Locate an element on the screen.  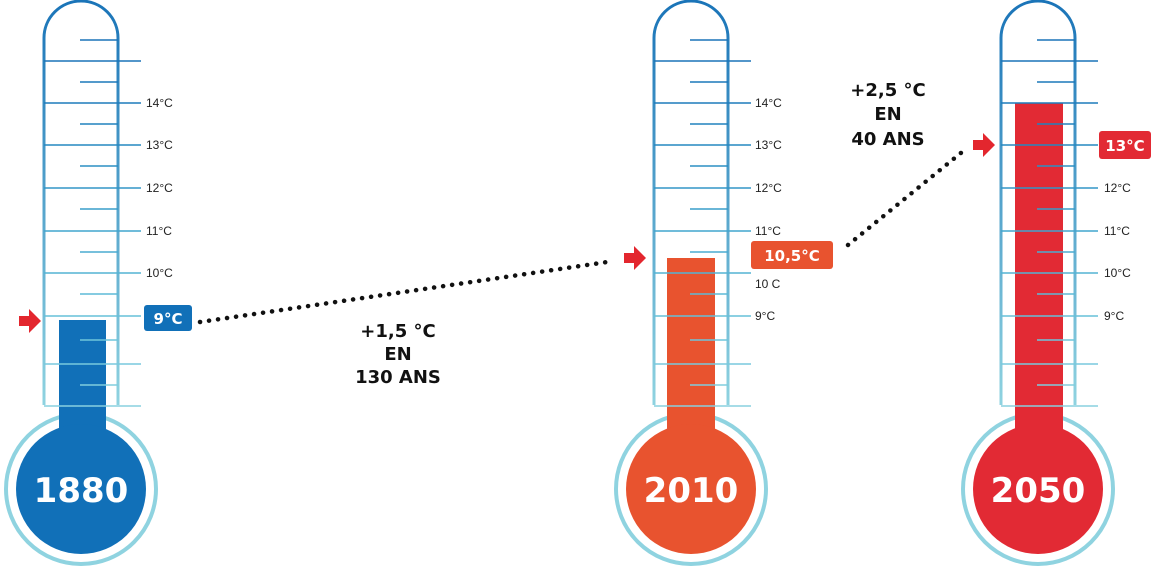
year-label: 1880 is located at coordinates (81, 491).